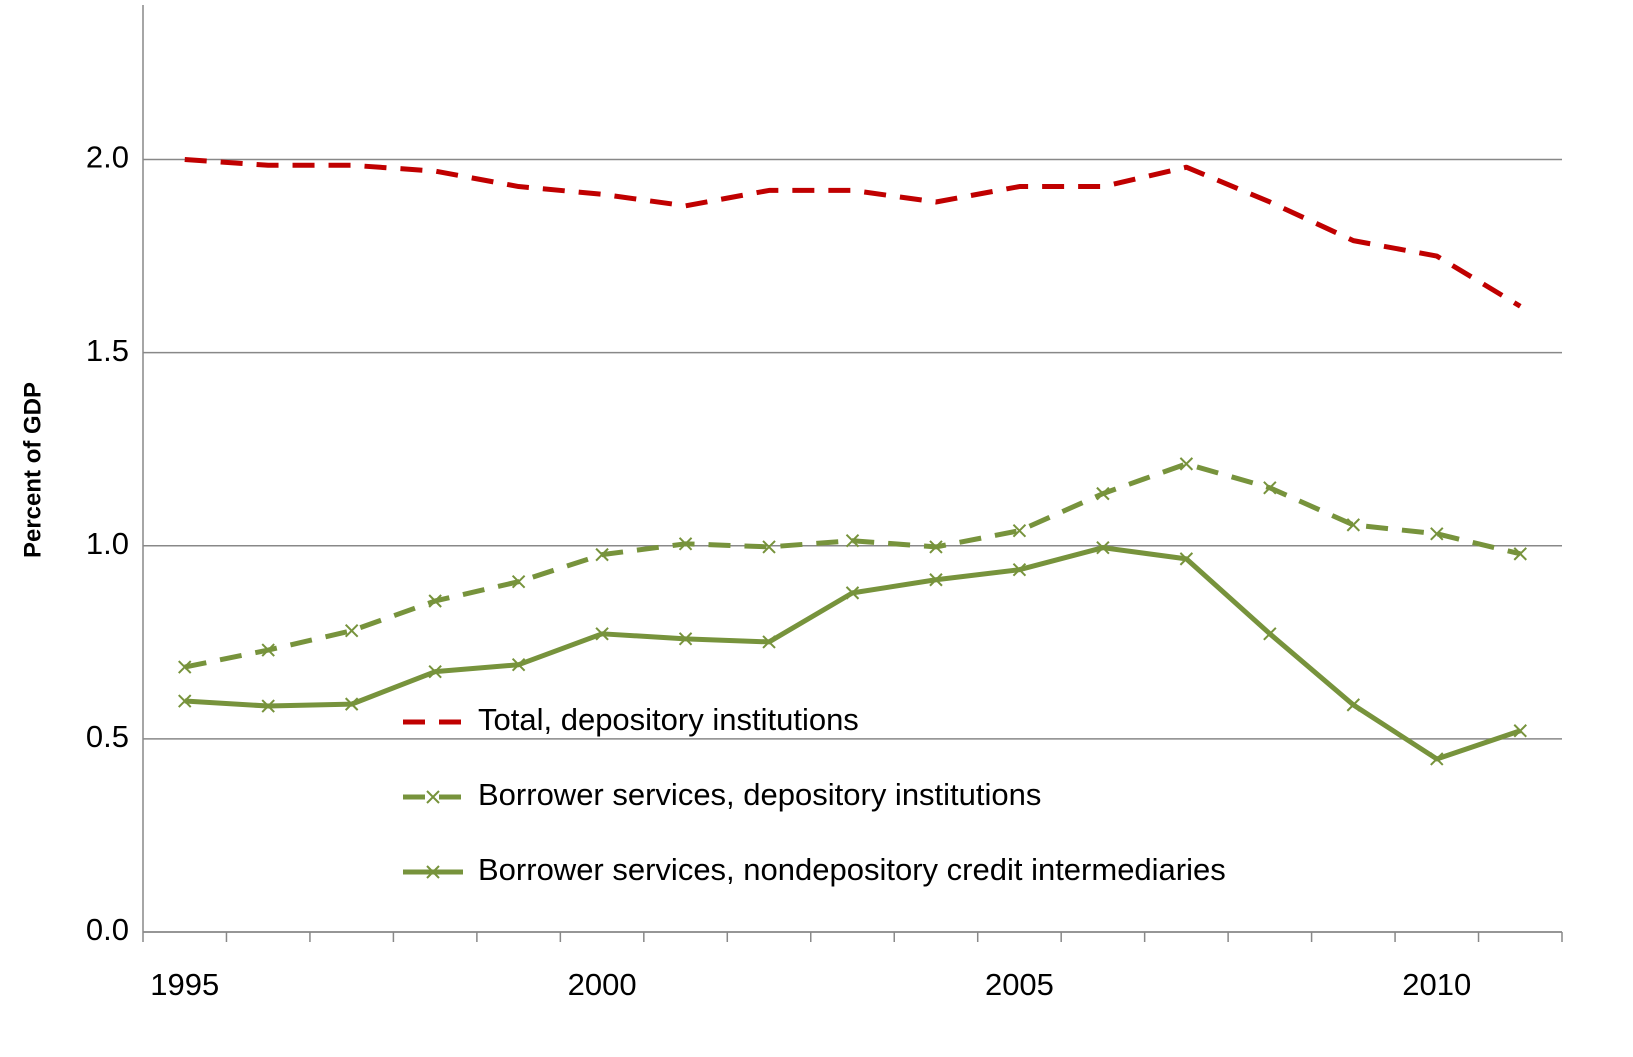 This screenshot has height=1057, width=1633. What do you see at coordinates (107, 929) in the screenshot?
I see `y-tick-label: 0.0` at bounding box center [107, 929].